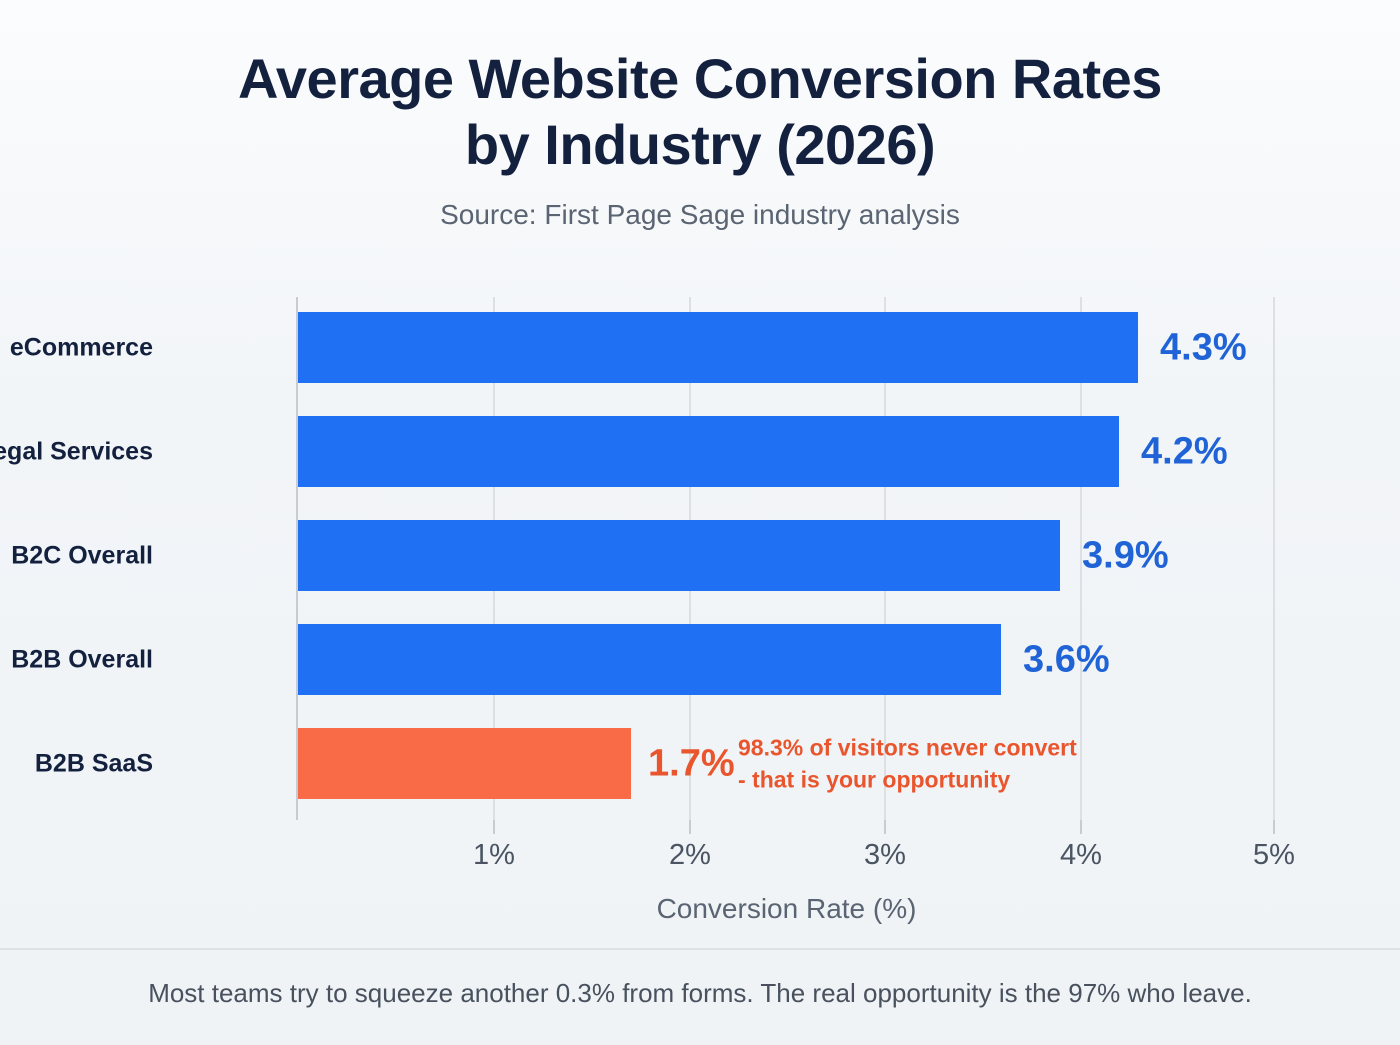 This screenshot has width=1400, height=1045. What do you see at coordinates (1203, 347) in the screenshot?
I see `bar-value-label: 4.3%` at bounding box center [1203, 347].